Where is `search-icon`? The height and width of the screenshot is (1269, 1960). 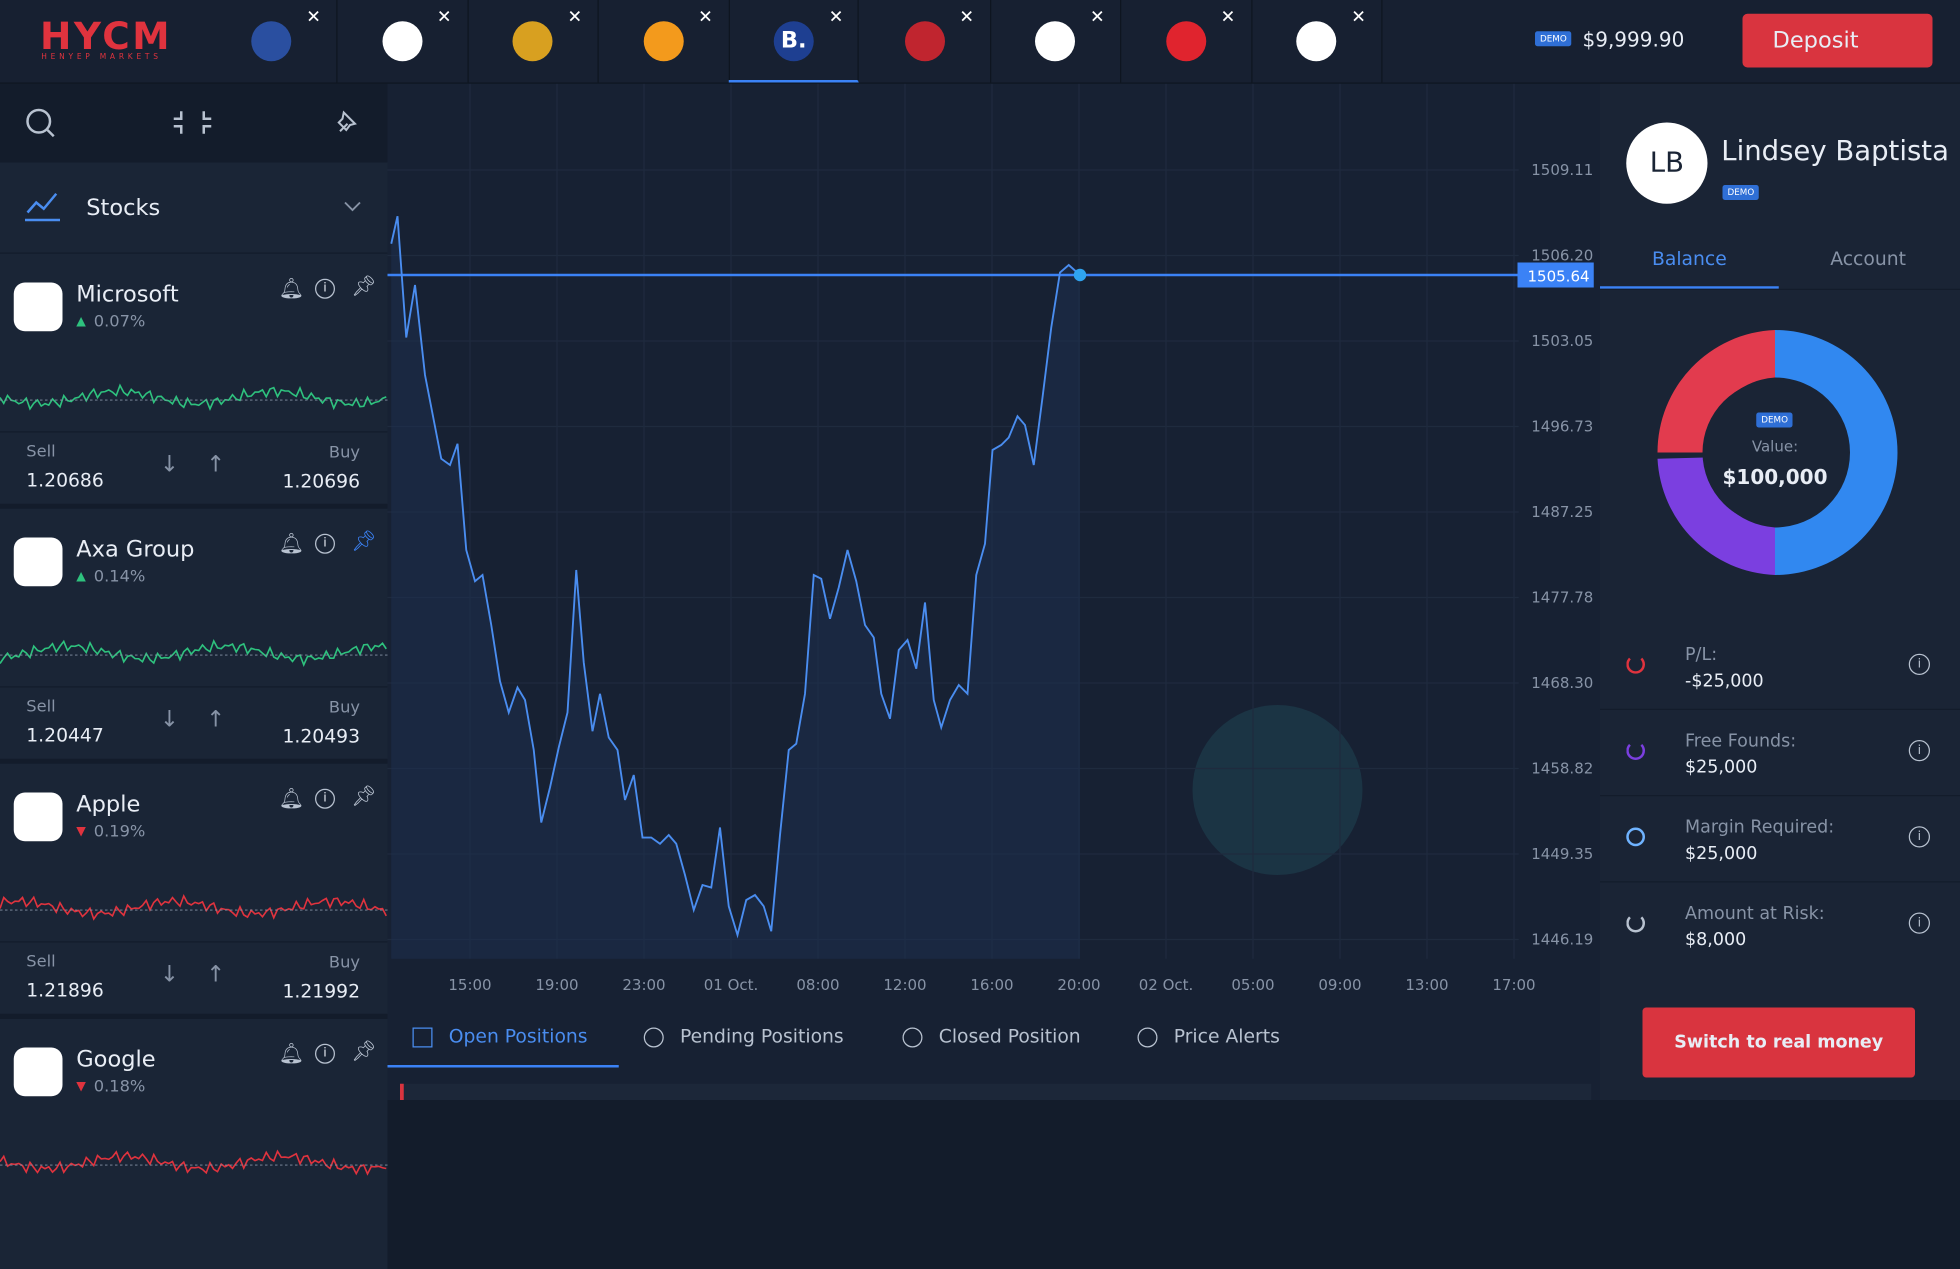
search-icon is located at coordinates (39, 121).